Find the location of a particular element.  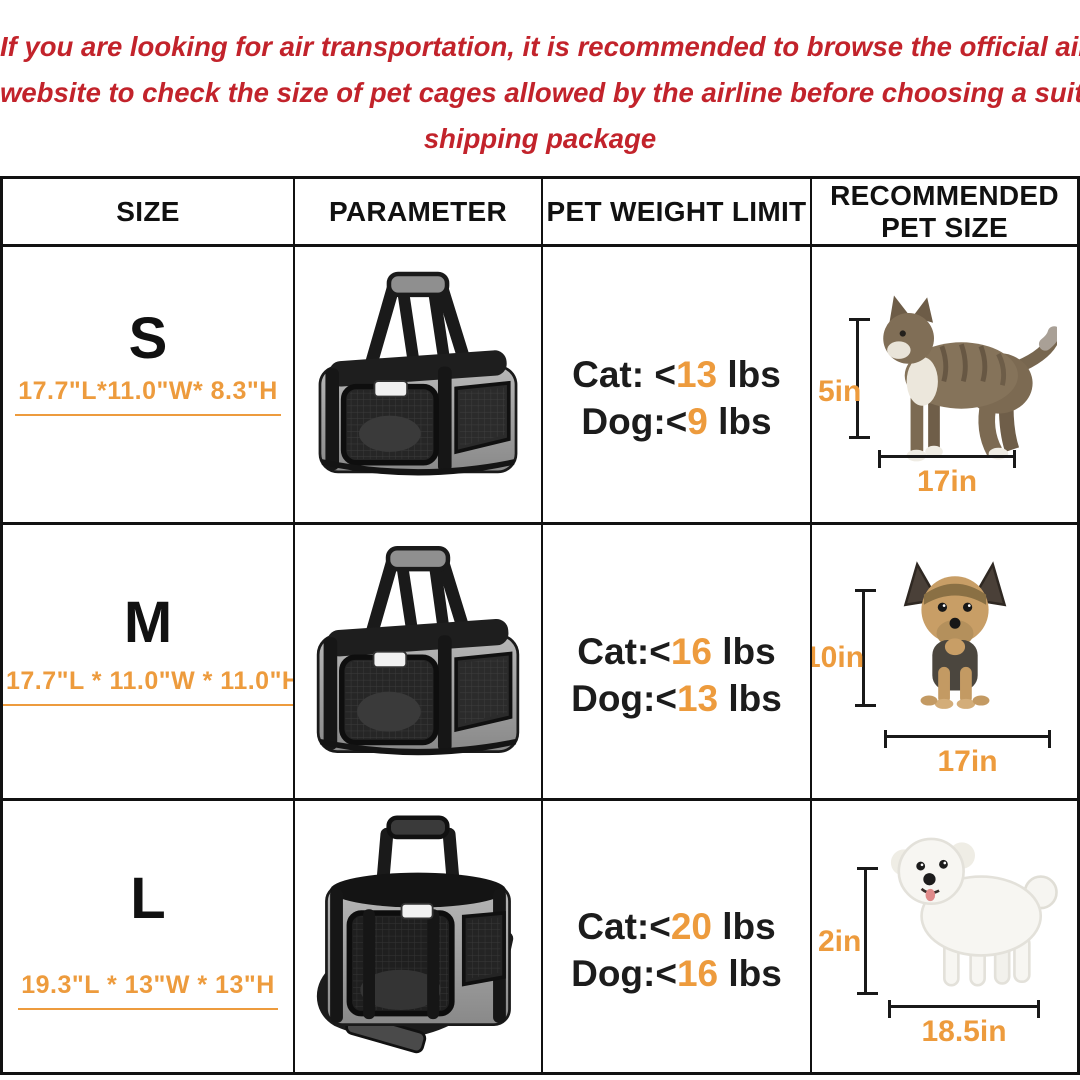

size-cell-m: M 17.7"L * 11.0"W * 11.0"H is located at coordinates (149, 663).